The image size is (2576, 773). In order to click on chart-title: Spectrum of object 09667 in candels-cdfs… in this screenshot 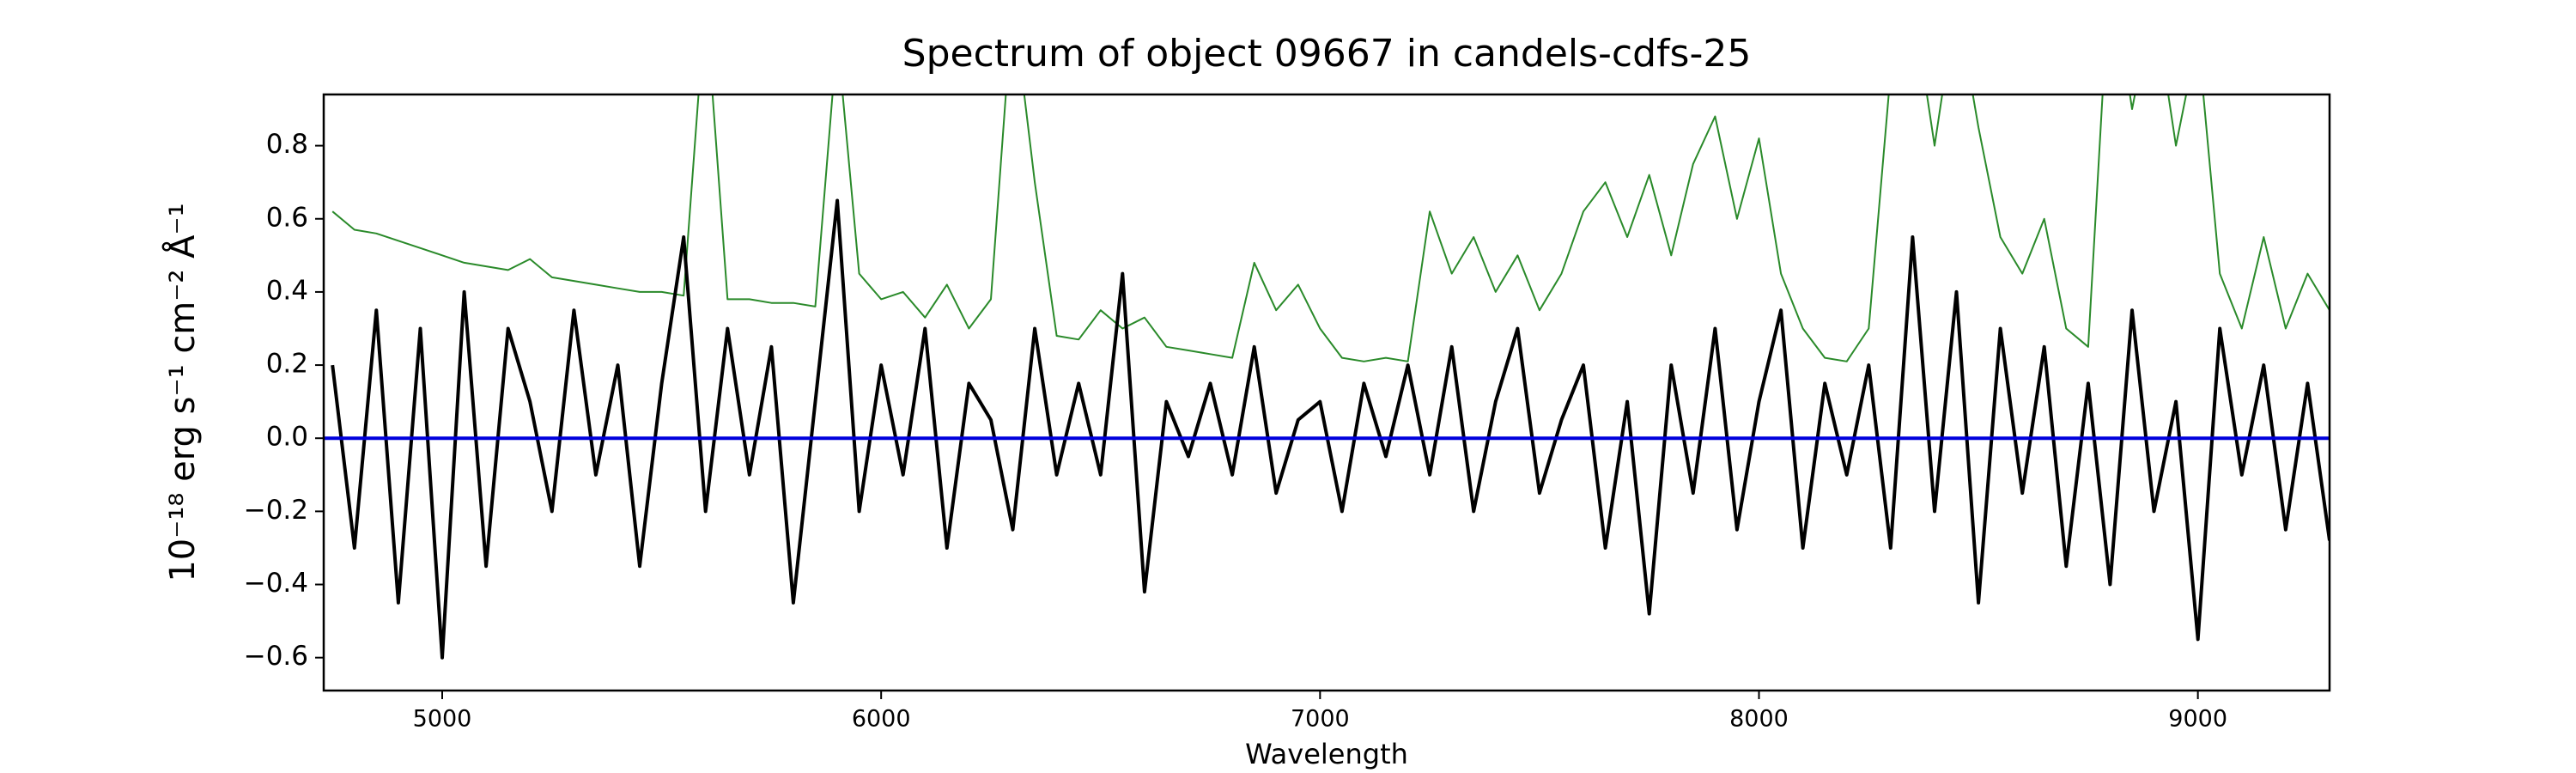, I will do `click(1327, 54)`.